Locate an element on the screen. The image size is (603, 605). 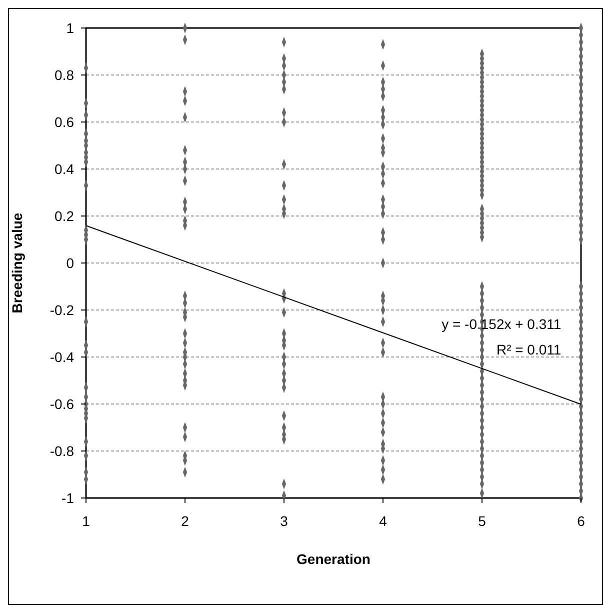
x-tick-label: 3 is located at coordinates (284, 521).